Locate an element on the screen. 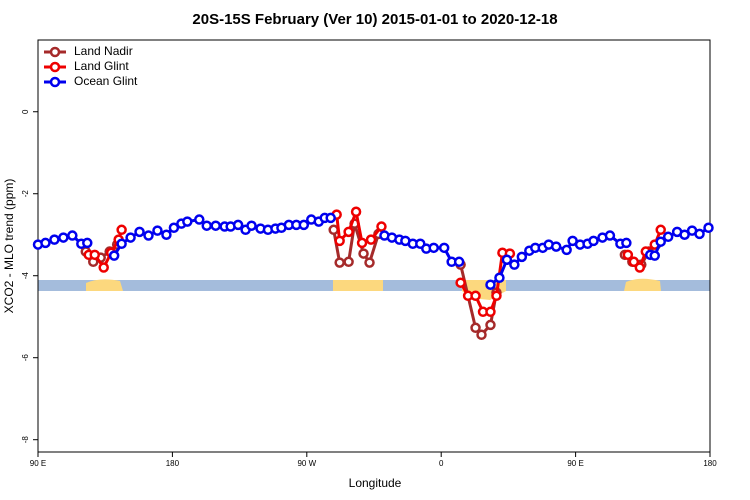 This screenshot has width=750, height=500. surface-strip is located at coordinates (374, 289).